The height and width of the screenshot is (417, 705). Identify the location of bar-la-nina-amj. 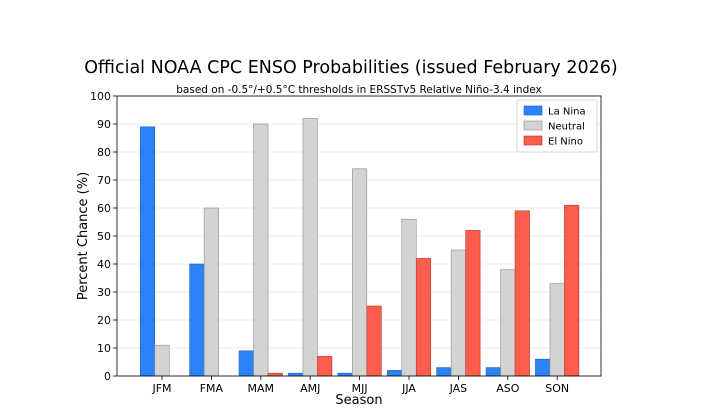
(296, 374).